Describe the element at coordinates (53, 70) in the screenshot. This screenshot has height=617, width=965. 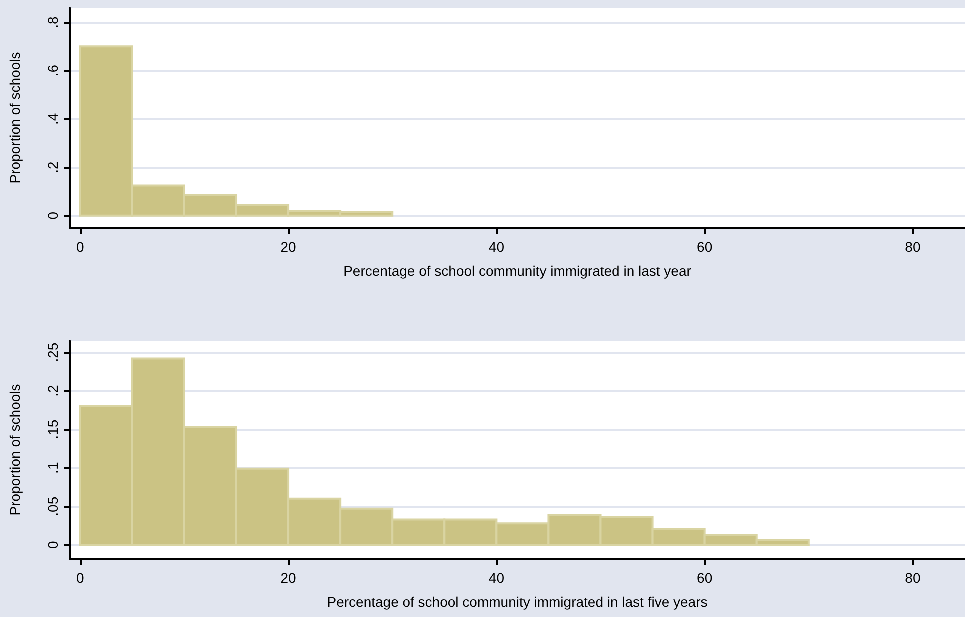
I see `y-tick-label: .6` at that location.